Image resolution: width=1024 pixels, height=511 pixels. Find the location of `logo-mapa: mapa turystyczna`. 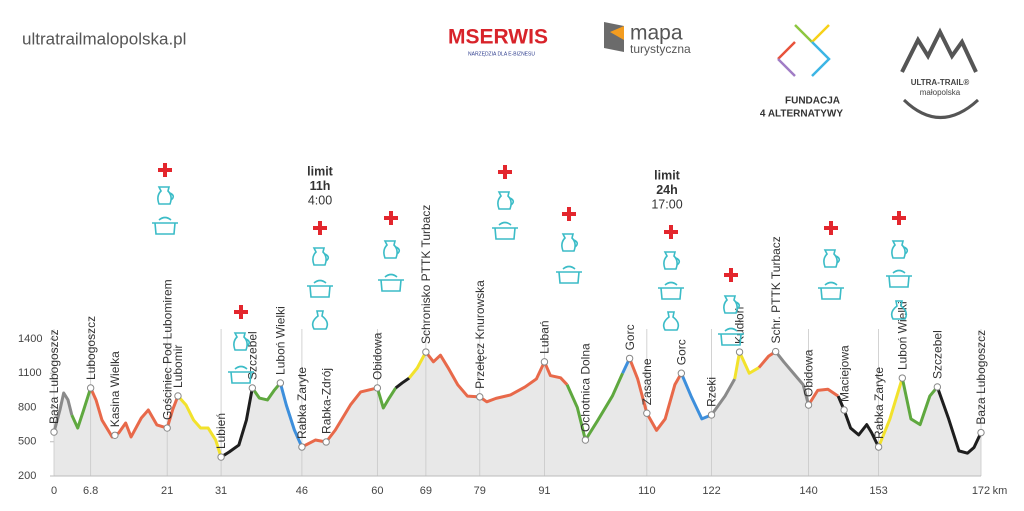

logo-mapa: mapa turystyczna is located at coordinates (647, 39).